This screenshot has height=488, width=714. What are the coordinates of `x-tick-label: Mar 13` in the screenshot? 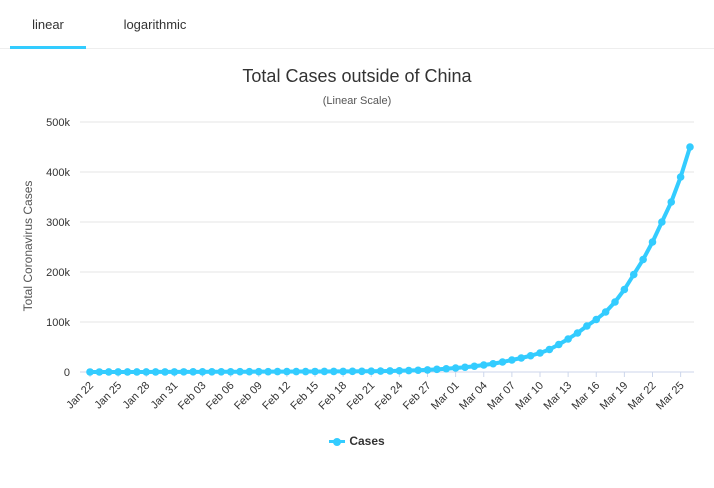 It's located at (558, 396).